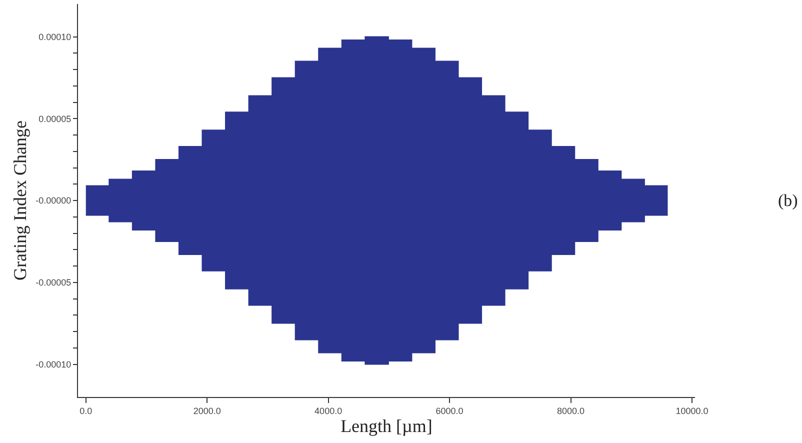  What do you see at coordinates (54, 364) in the screenshot?
I see `y-tick-label: -0.00010` at bounding box center [54, 364].